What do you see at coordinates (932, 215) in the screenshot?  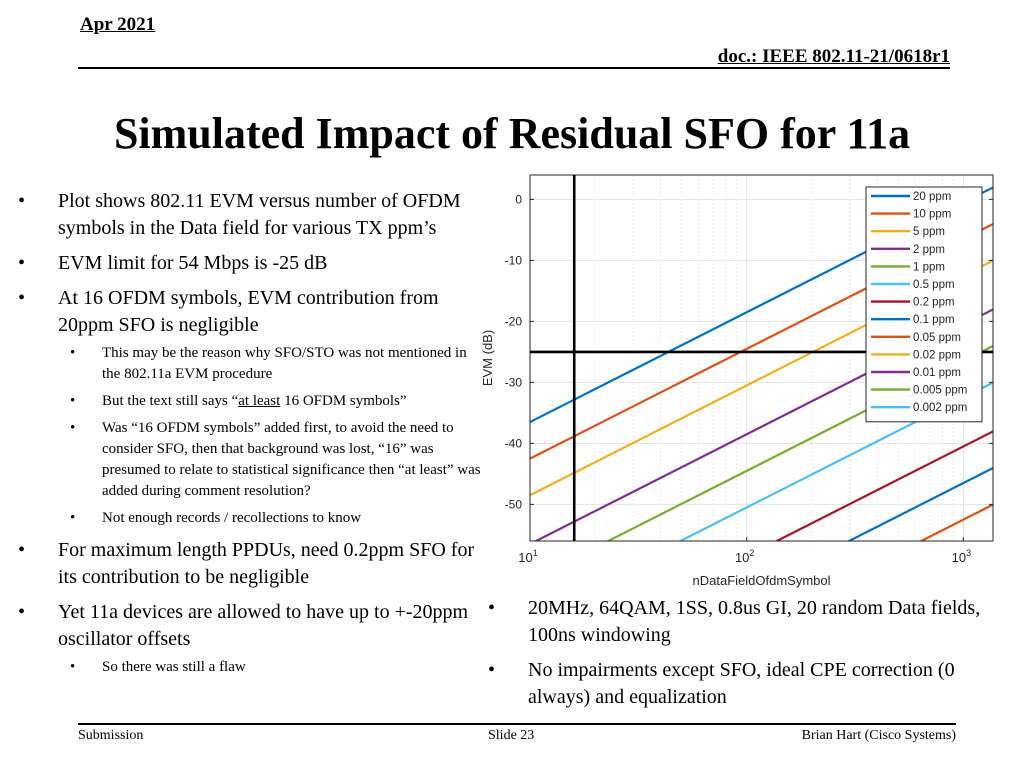 I see `legend-label: 10 ppm` at bounding box center [932, 215].